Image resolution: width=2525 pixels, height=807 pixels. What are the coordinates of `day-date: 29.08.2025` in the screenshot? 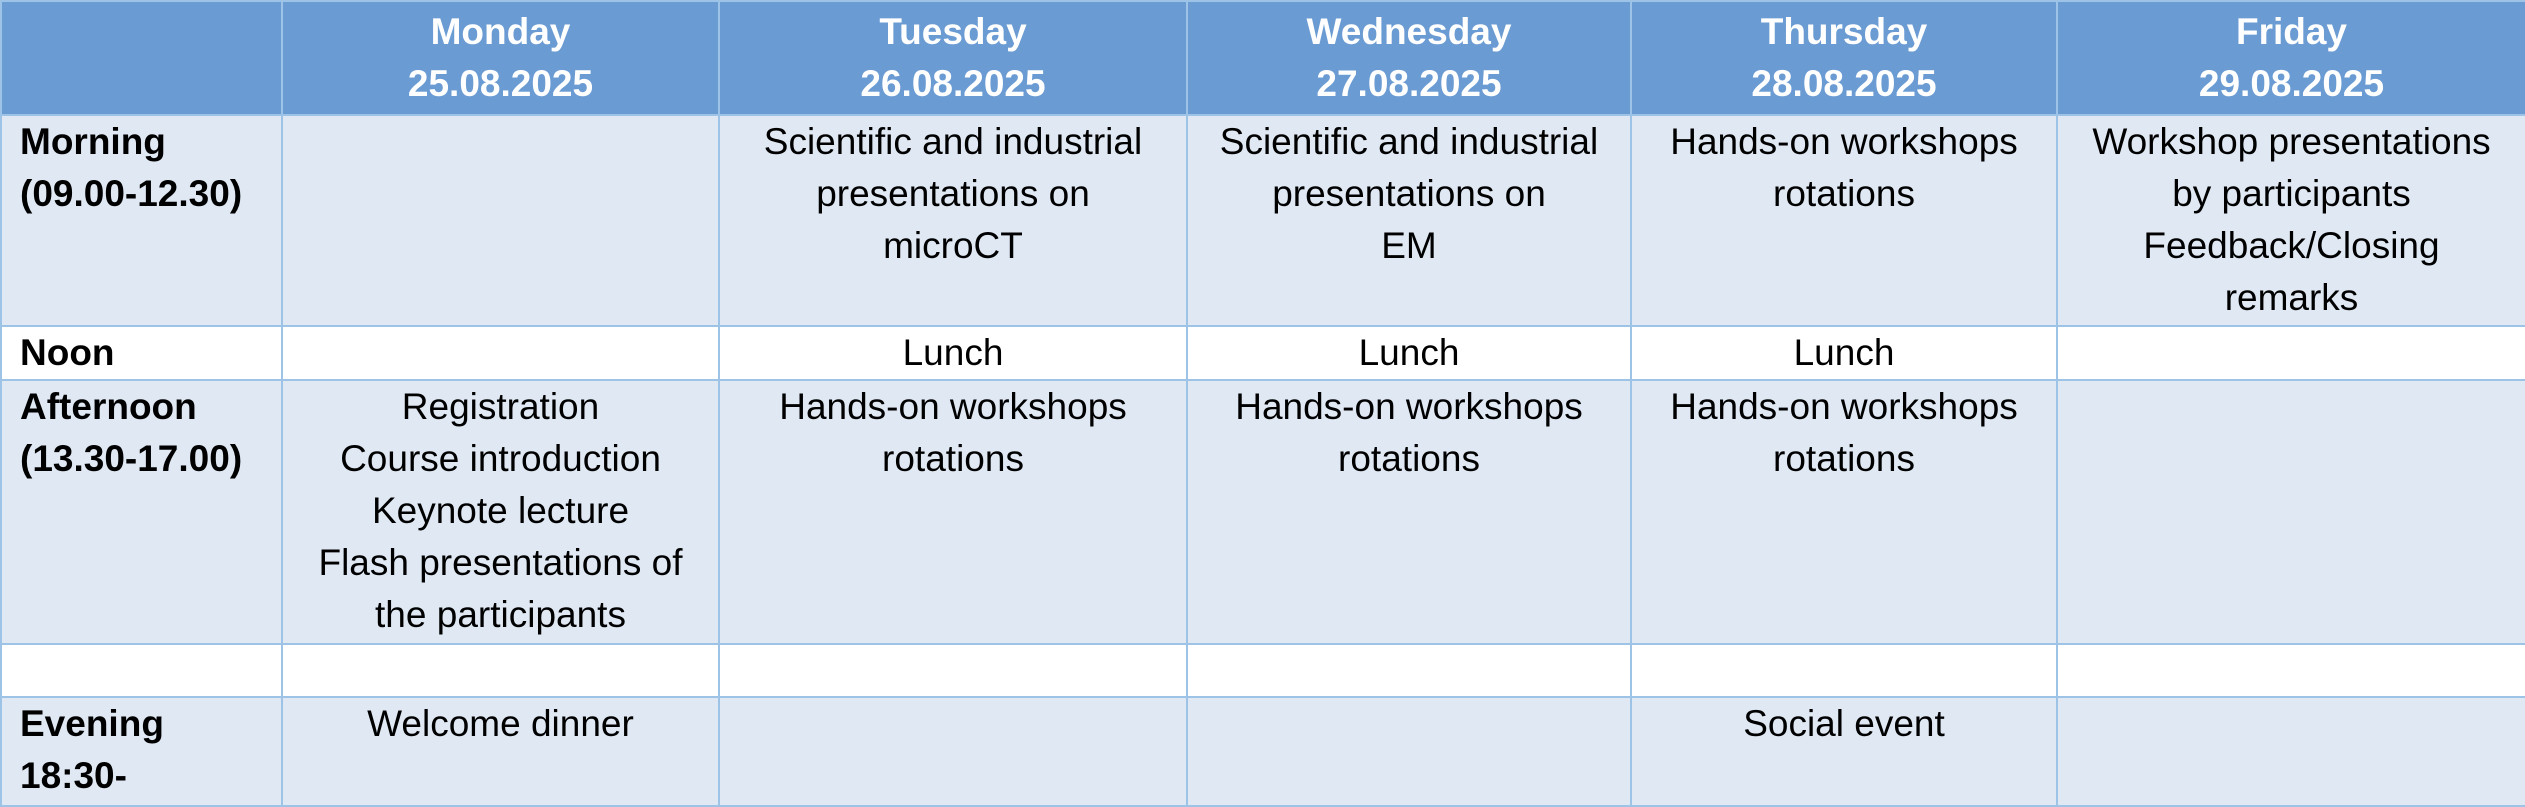 It's located at (2291, 83).